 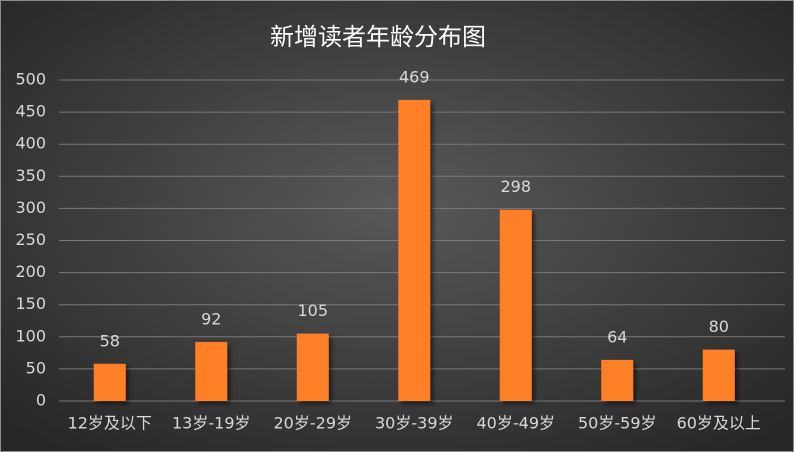 I want to click on x-tick-label: 20岁-29岁, so click(x=313, y=423).